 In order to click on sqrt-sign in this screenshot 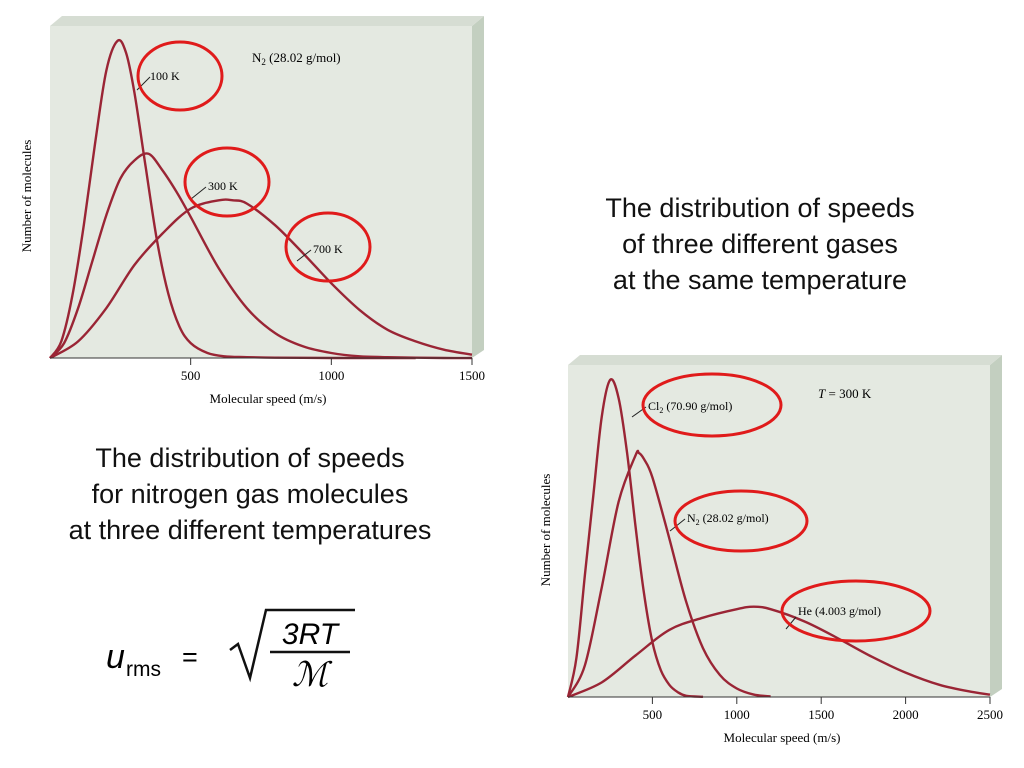, I will do `click(292, 645)`.